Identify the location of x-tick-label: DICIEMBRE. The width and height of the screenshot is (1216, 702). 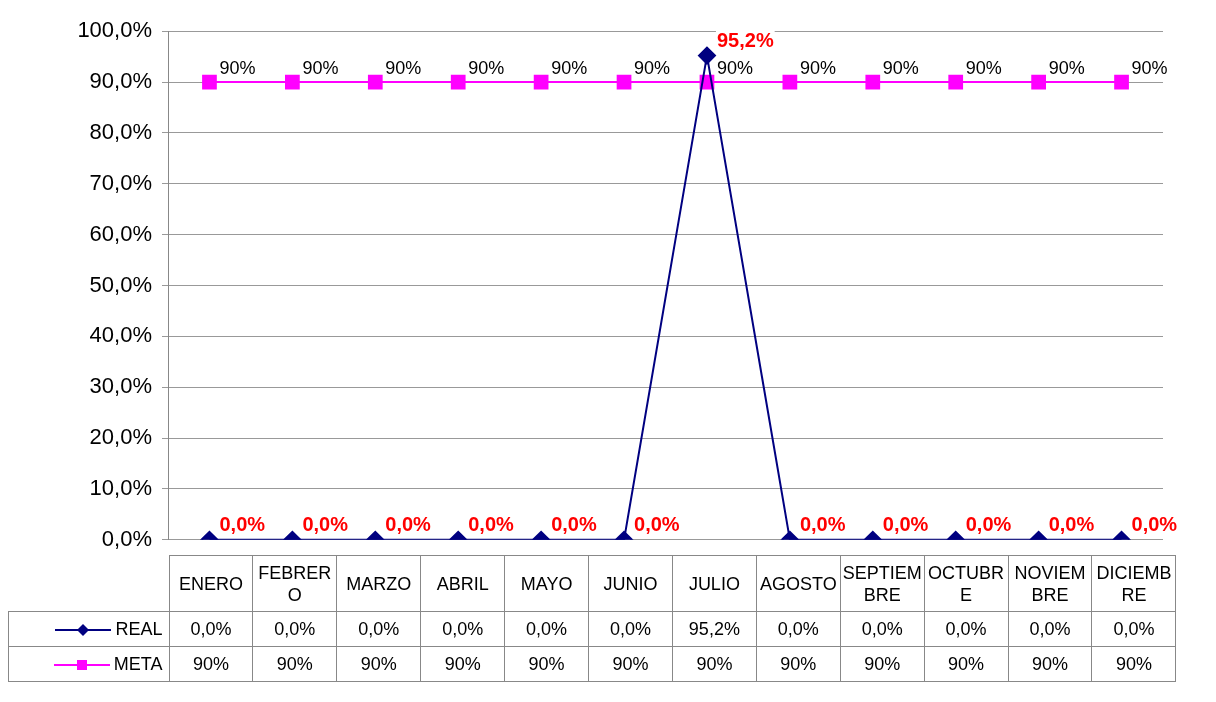
(1133, 583).